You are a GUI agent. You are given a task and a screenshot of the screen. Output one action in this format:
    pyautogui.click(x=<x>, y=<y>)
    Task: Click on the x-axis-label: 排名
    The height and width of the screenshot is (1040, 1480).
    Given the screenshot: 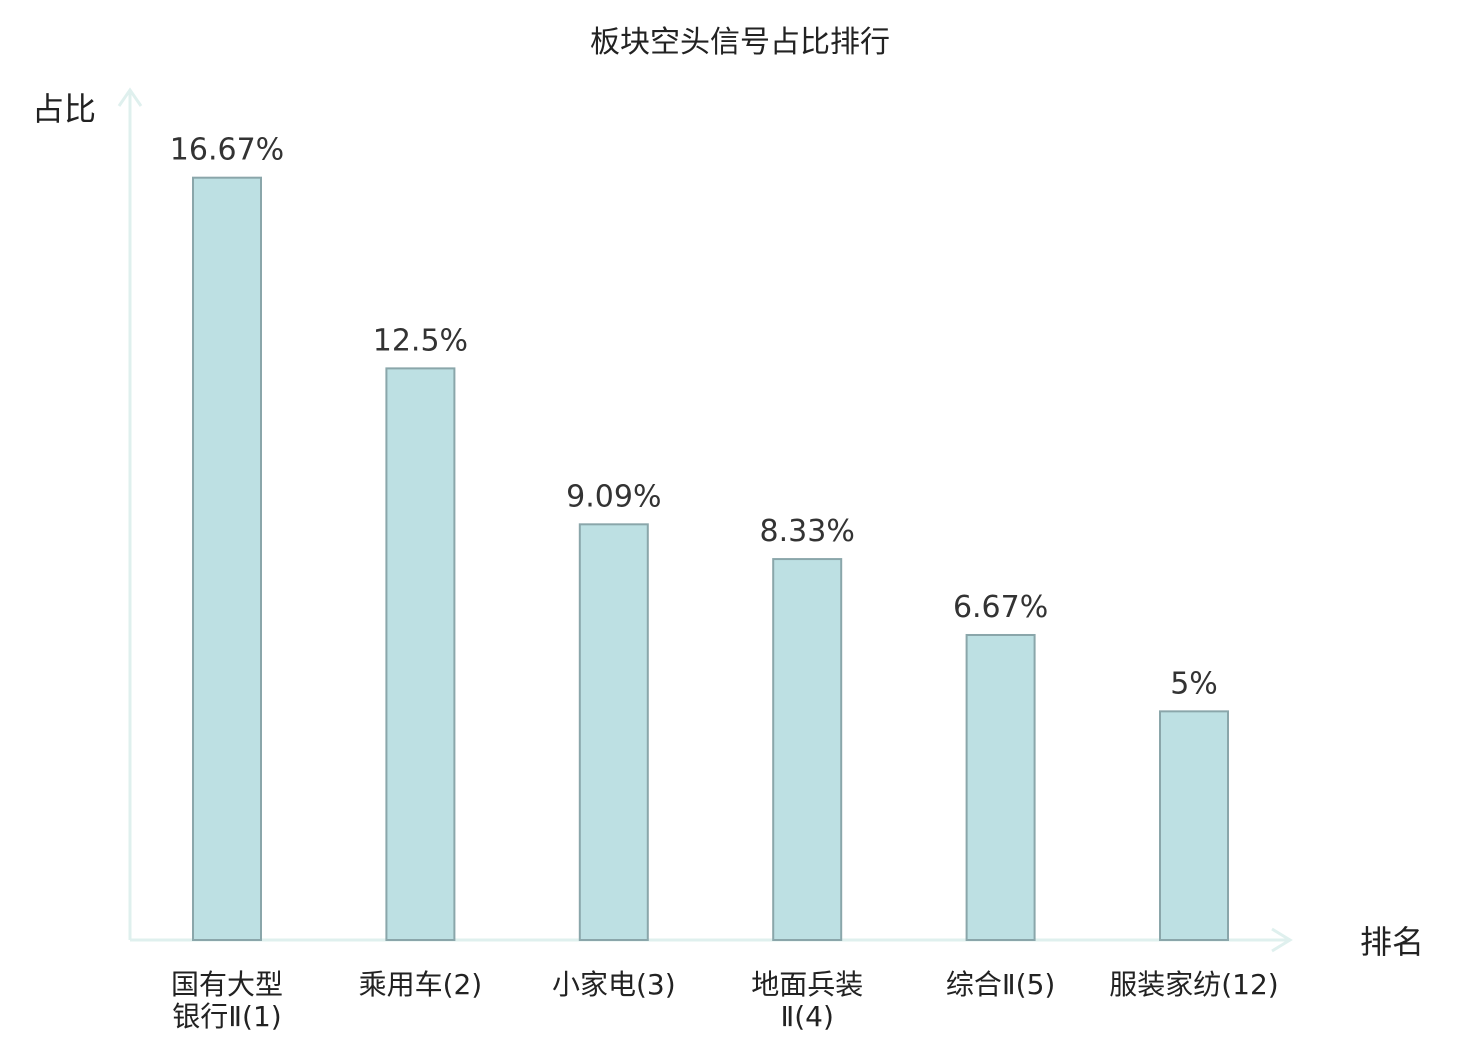 What is the action you would take?
    pyautogui.click(x=1392, y=942)
    